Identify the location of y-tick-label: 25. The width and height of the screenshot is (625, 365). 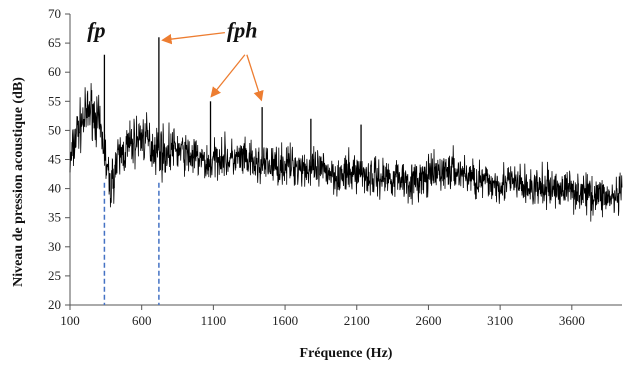
(54, 275).